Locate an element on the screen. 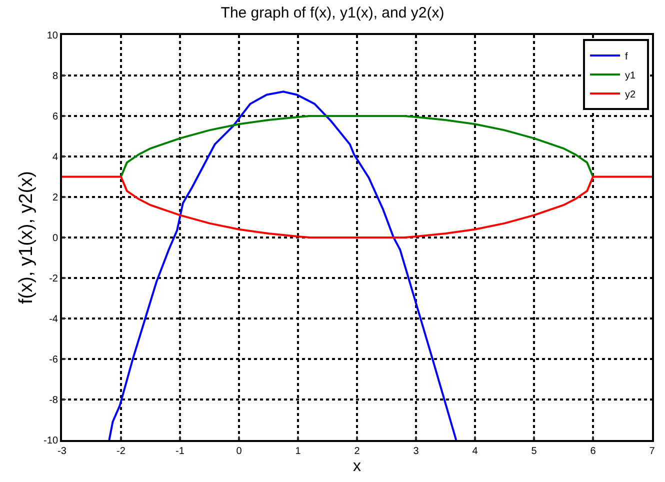 The image size is (665, 482). legend-label: y2 is located at coordinates (633, 94).